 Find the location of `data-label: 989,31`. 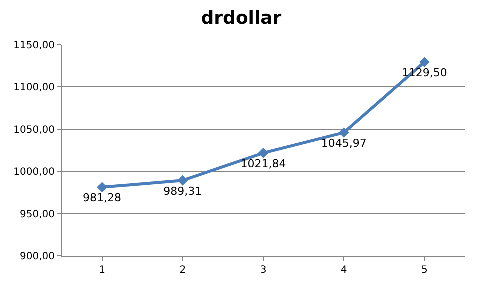

data-label: 989,31 is located at coordinates (183, 191).